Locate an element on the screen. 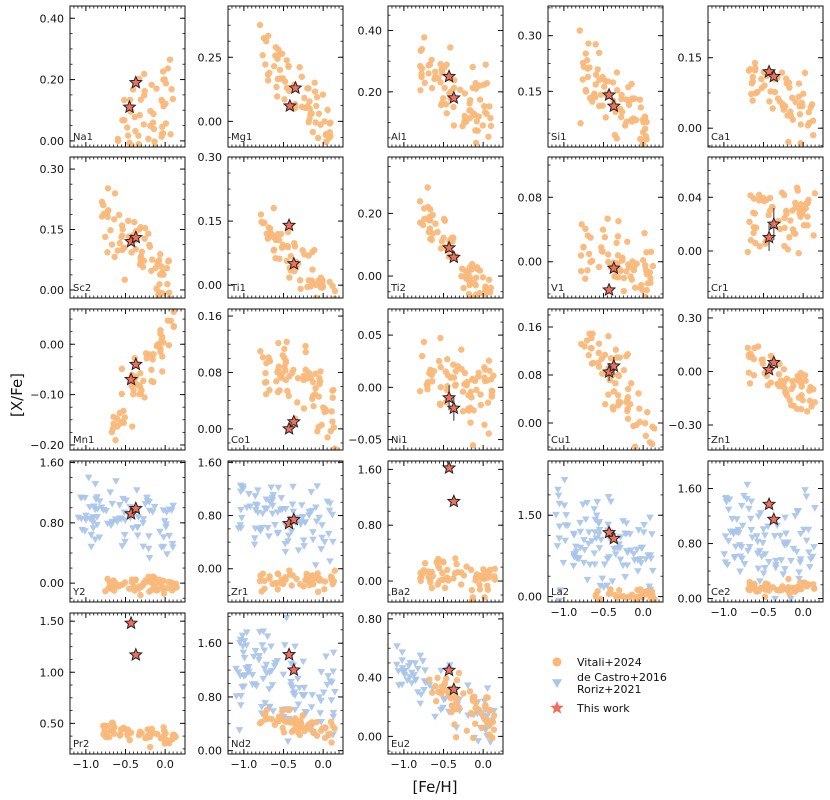  element-label: Ca1 is located at coordinates (720, 137).